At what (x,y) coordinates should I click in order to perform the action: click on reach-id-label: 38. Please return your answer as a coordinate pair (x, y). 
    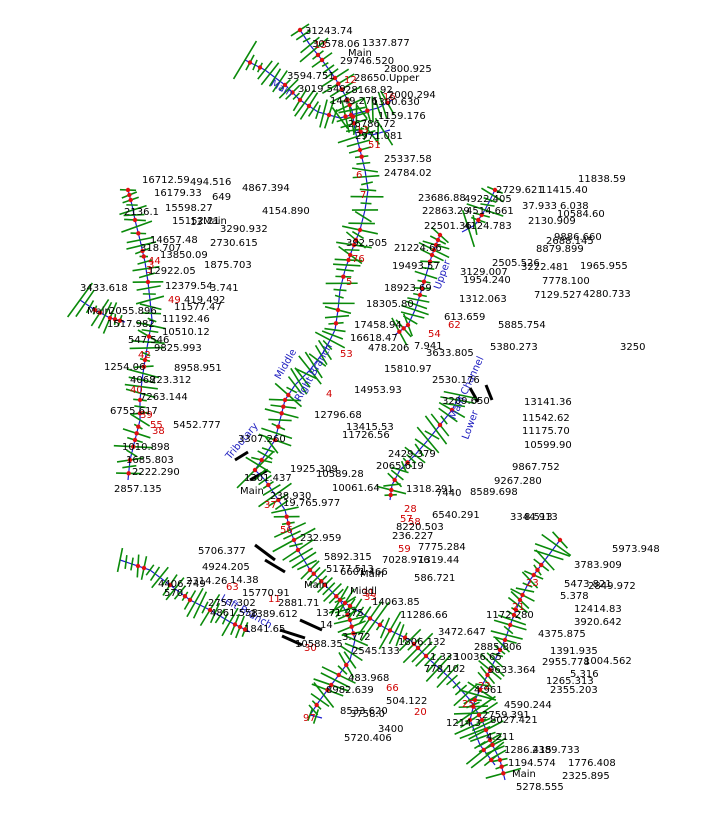
    Looking at the image, I should click on (158, 431).